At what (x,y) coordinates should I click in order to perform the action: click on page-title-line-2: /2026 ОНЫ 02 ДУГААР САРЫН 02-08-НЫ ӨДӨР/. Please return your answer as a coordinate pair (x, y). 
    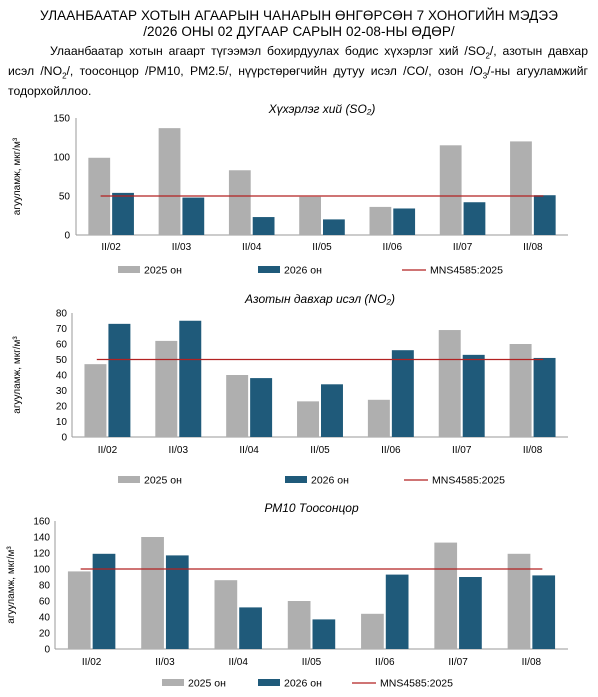
    Looking at the image, I should click on (299, 31).